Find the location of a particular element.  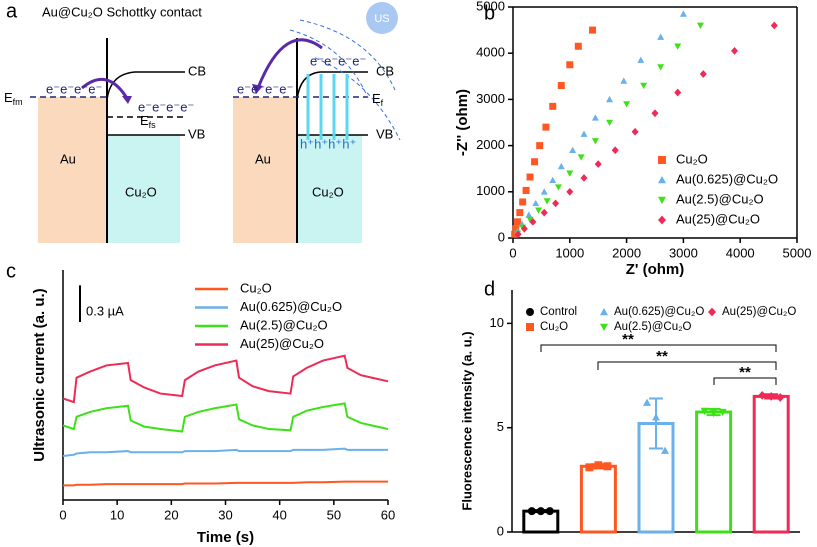

label: f is located at coordinates (382, 103).